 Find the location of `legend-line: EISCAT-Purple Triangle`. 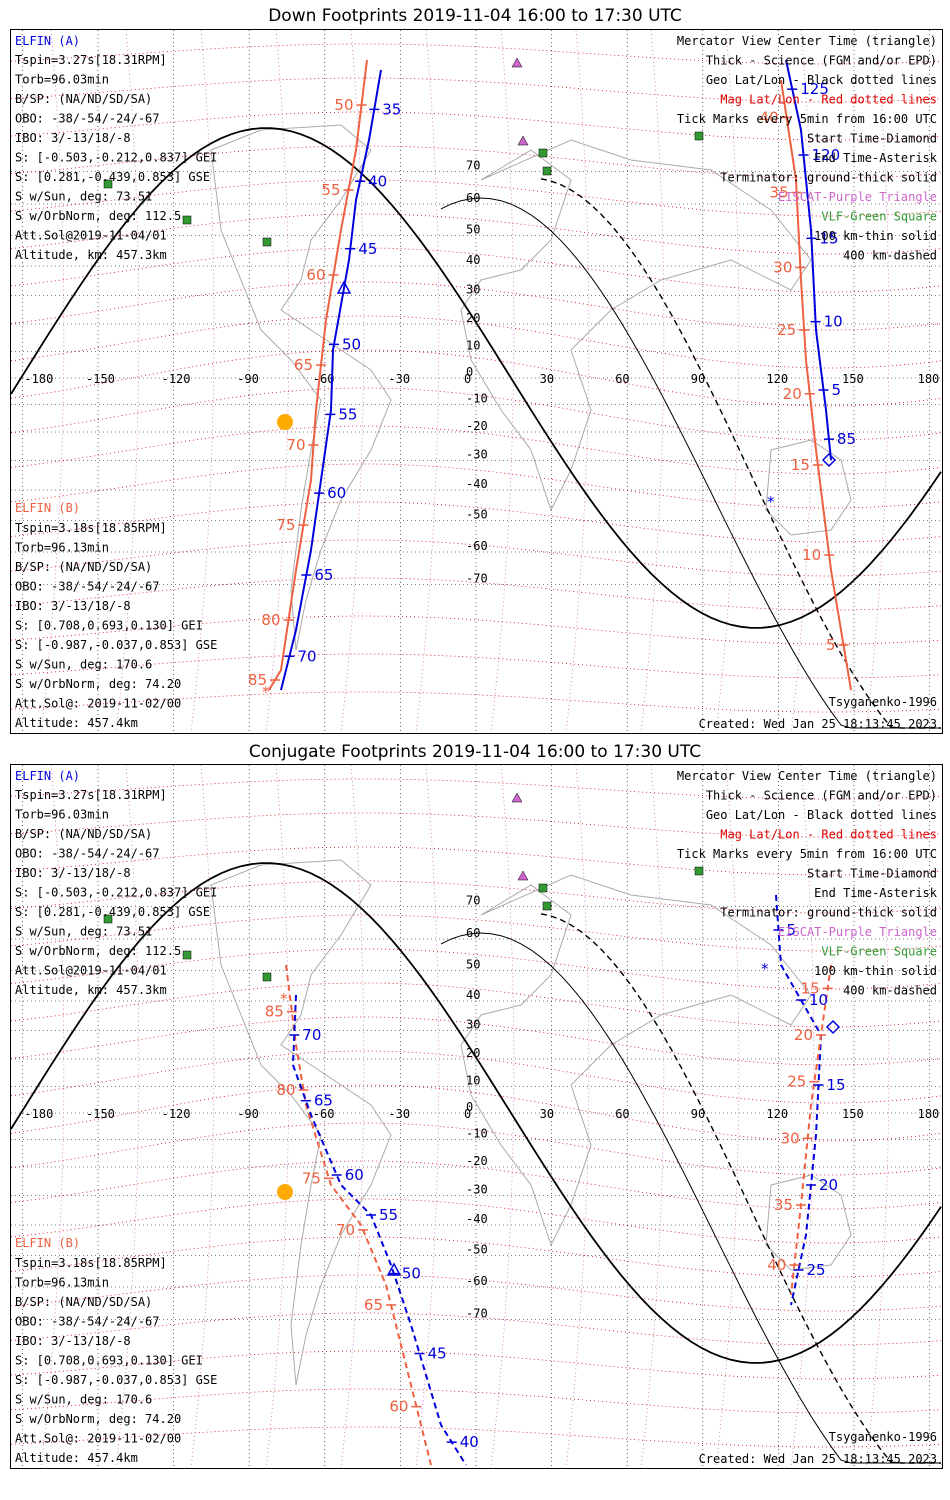

legend-line: EISCAT-Purple Triangle is located at coordinates (857, 932).